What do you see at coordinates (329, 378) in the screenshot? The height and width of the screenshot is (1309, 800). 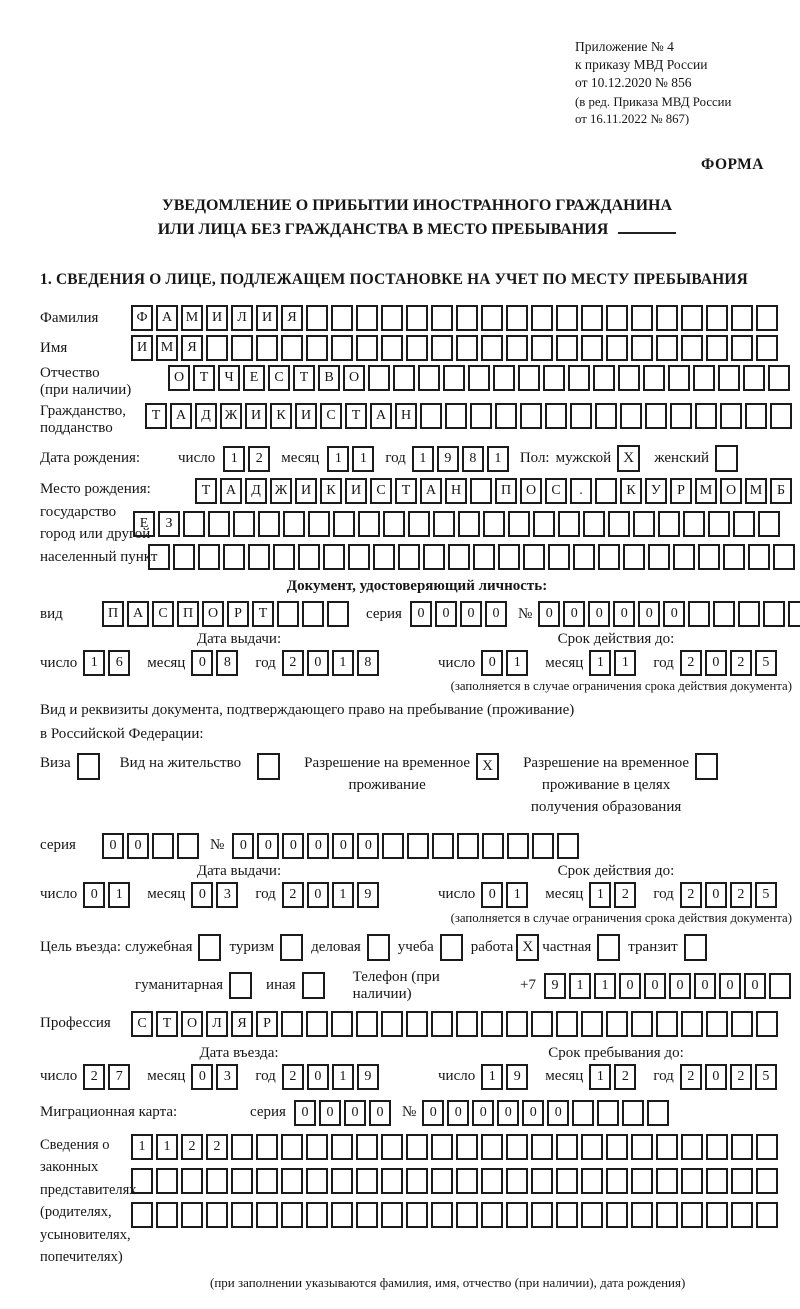 I see `char-cell: В` at bounding box center [329, 378].